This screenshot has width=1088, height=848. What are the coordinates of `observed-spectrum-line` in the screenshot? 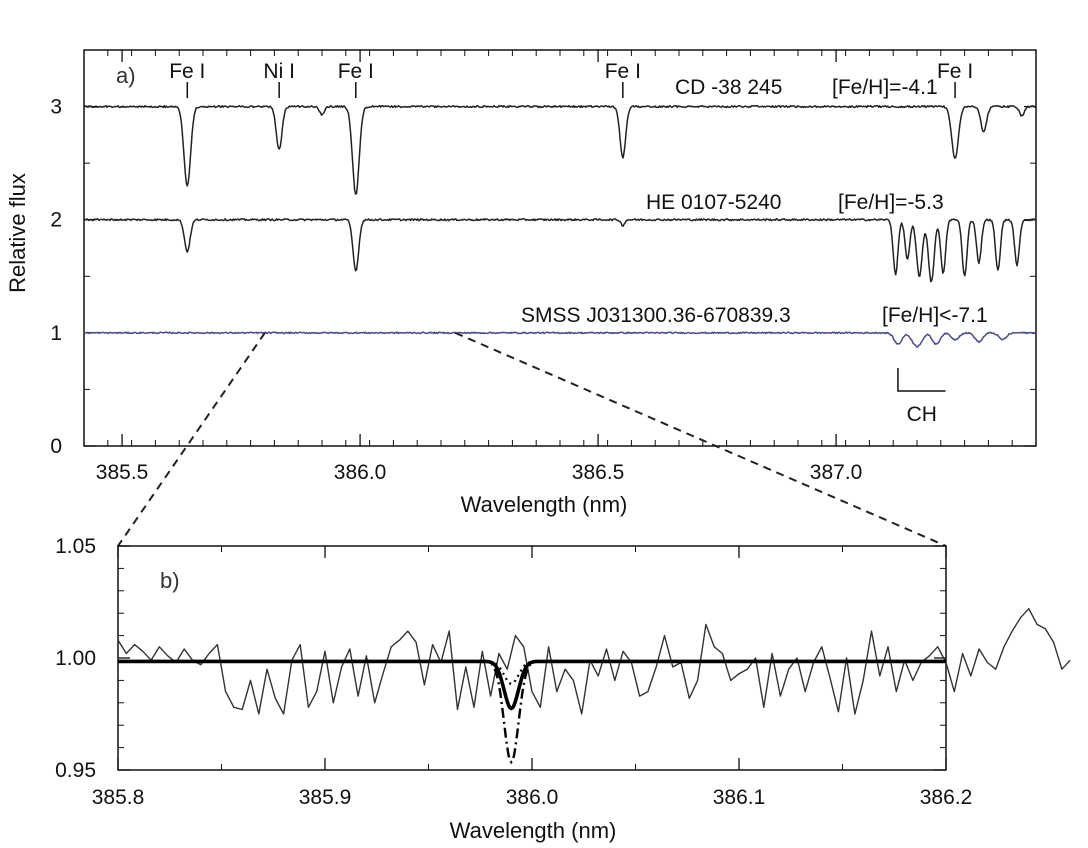 It's located at (594, 661).